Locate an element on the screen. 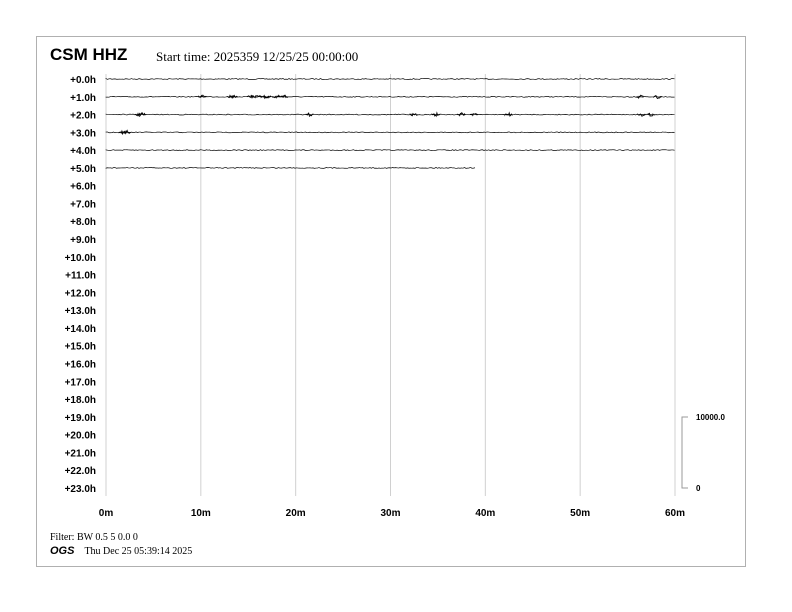 The image size is (792, 612). row-label: +23.0h is located at coordinates (80, 489).